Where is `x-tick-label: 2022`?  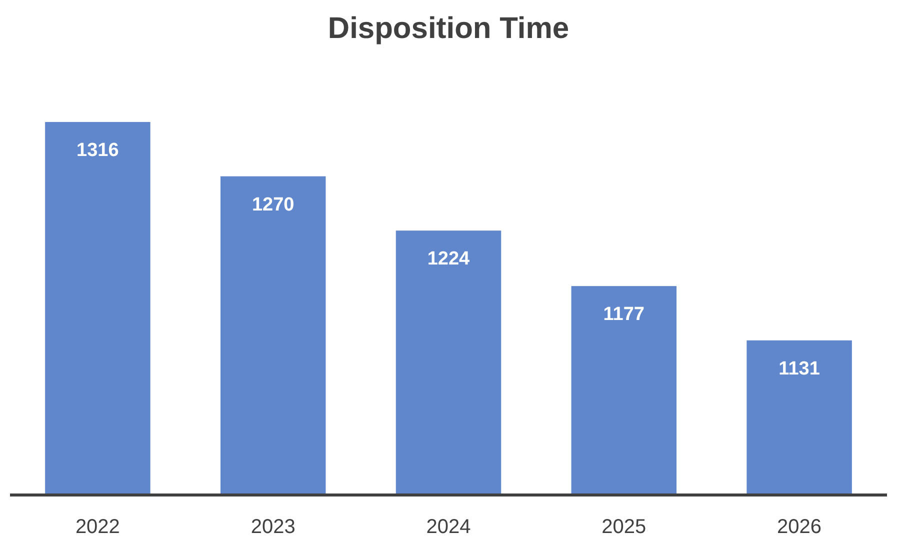 x-tick-label: 2022 is located at coordinates (97, 527).